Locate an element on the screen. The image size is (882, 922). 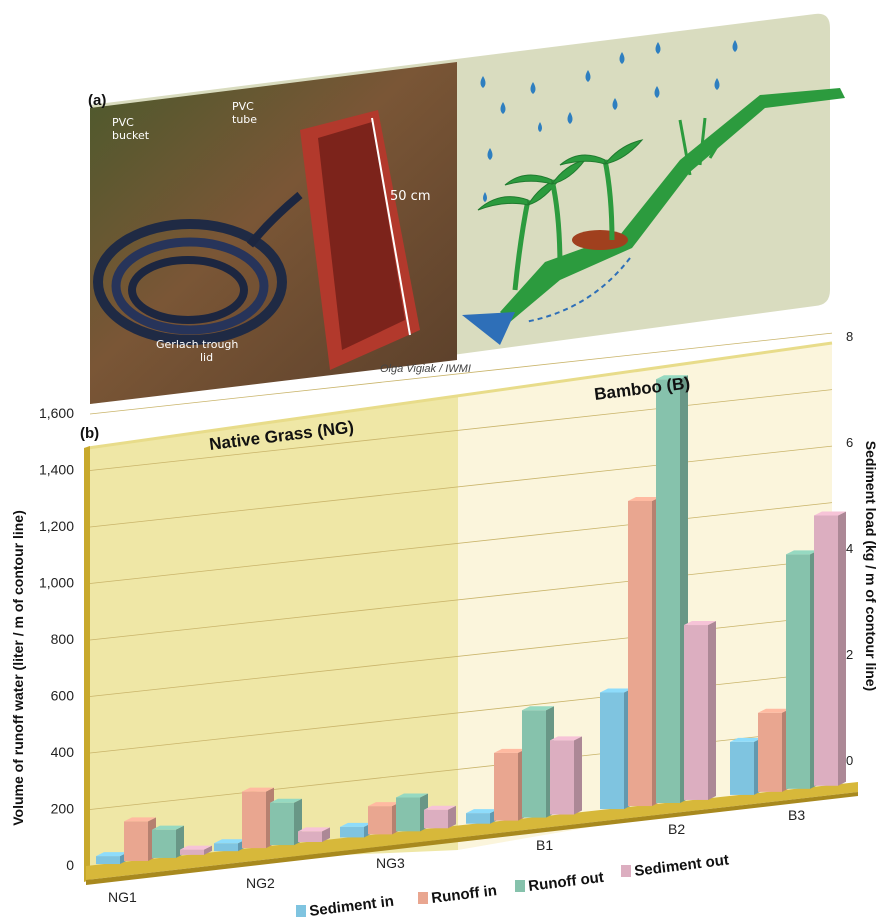
category-label: B1 is located at coordinates (544, 845).